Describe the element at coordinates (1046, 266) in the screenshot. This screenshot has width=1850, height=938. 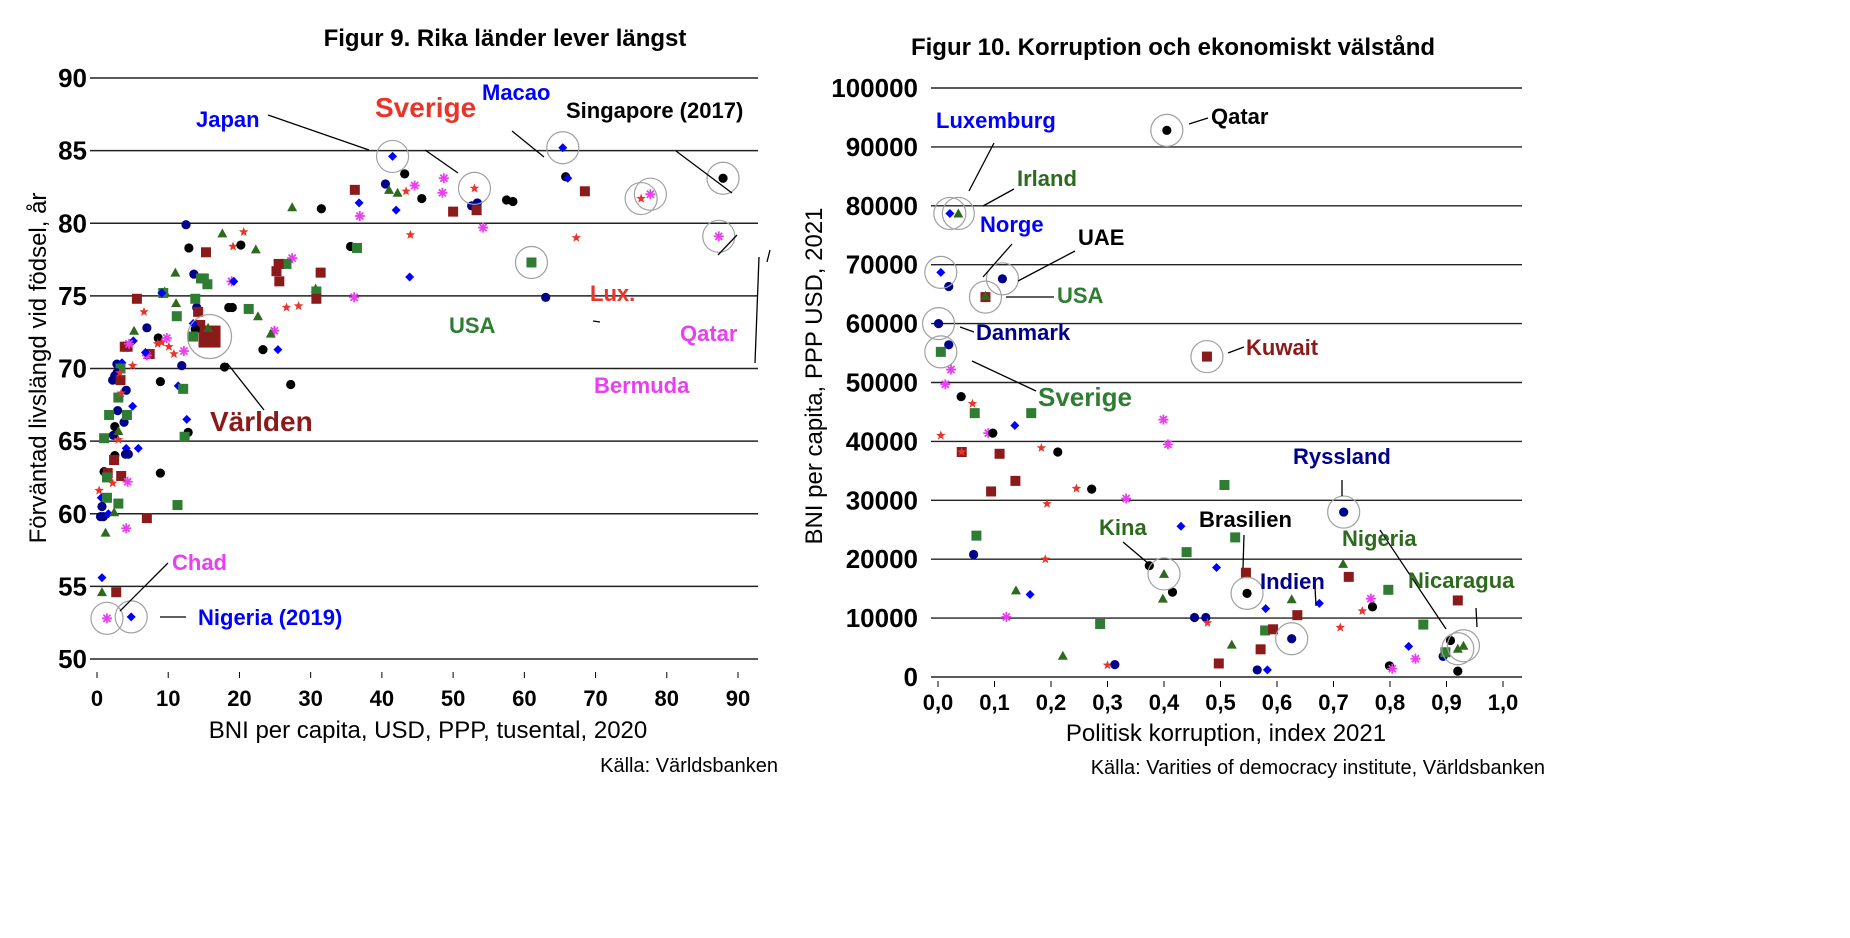
I see `leader-uae` at that location.